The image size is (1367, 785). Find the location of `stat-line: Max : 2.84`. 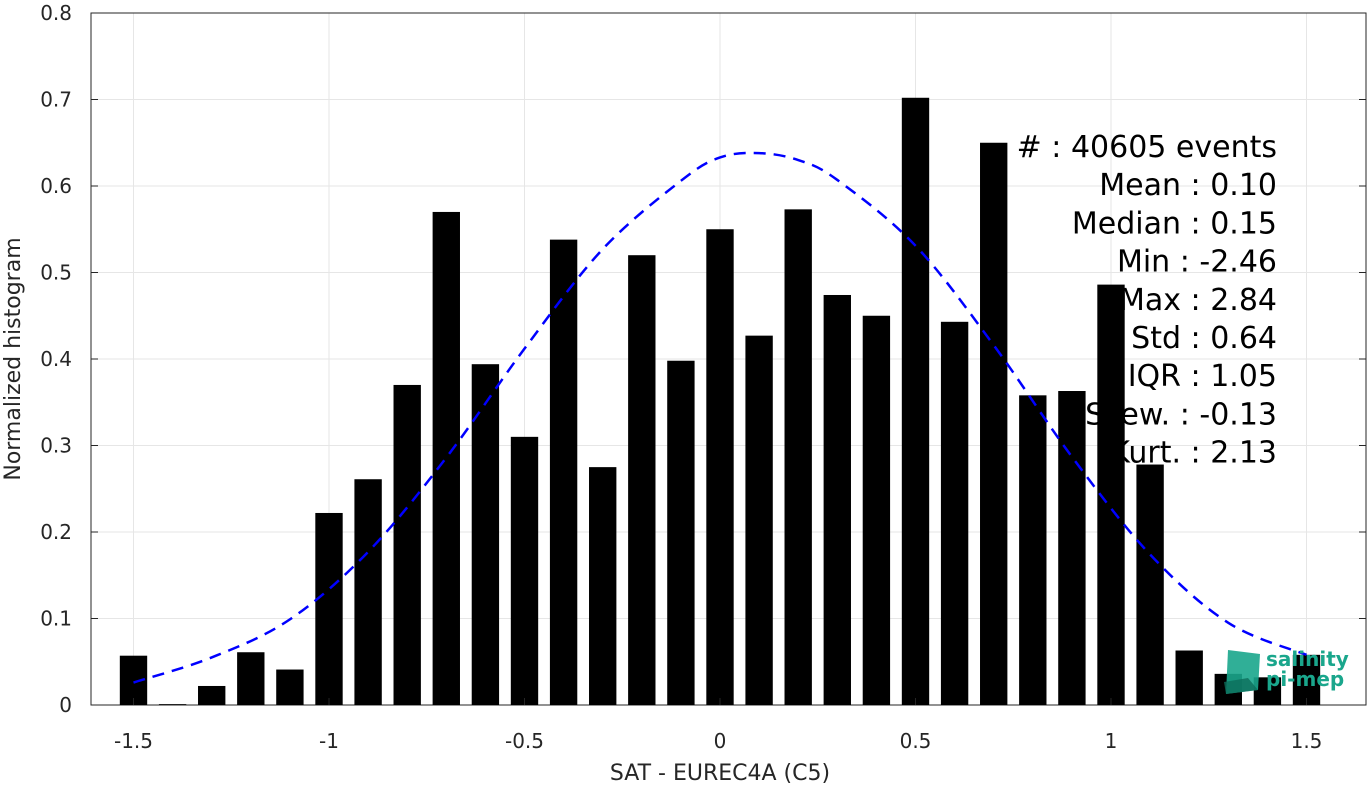

stat-line: Max : 2.84 is located at coordinates (1198, 300).